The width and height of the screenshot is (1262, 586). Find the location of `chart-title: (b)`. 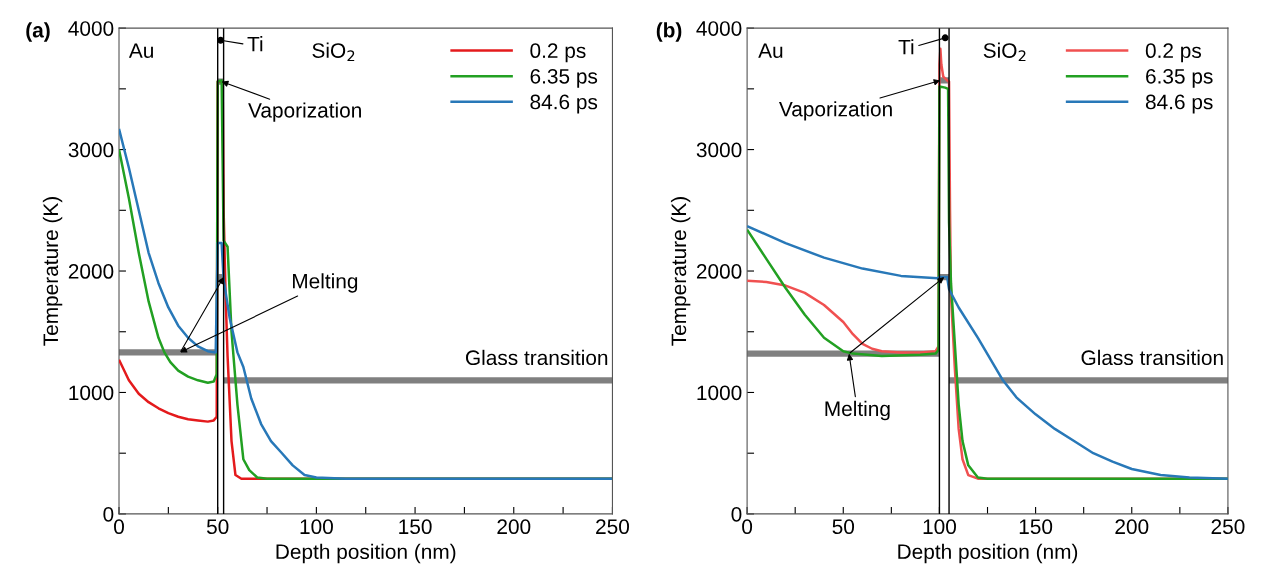

chart-title: (b) is located at coordinates (669, 32).